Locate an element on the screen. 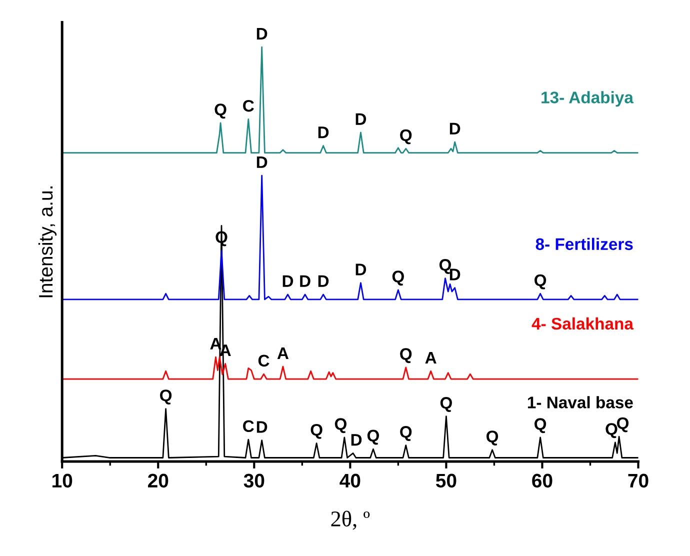  x-axis-title: 2θ, º is located at coordinates (350, 520).